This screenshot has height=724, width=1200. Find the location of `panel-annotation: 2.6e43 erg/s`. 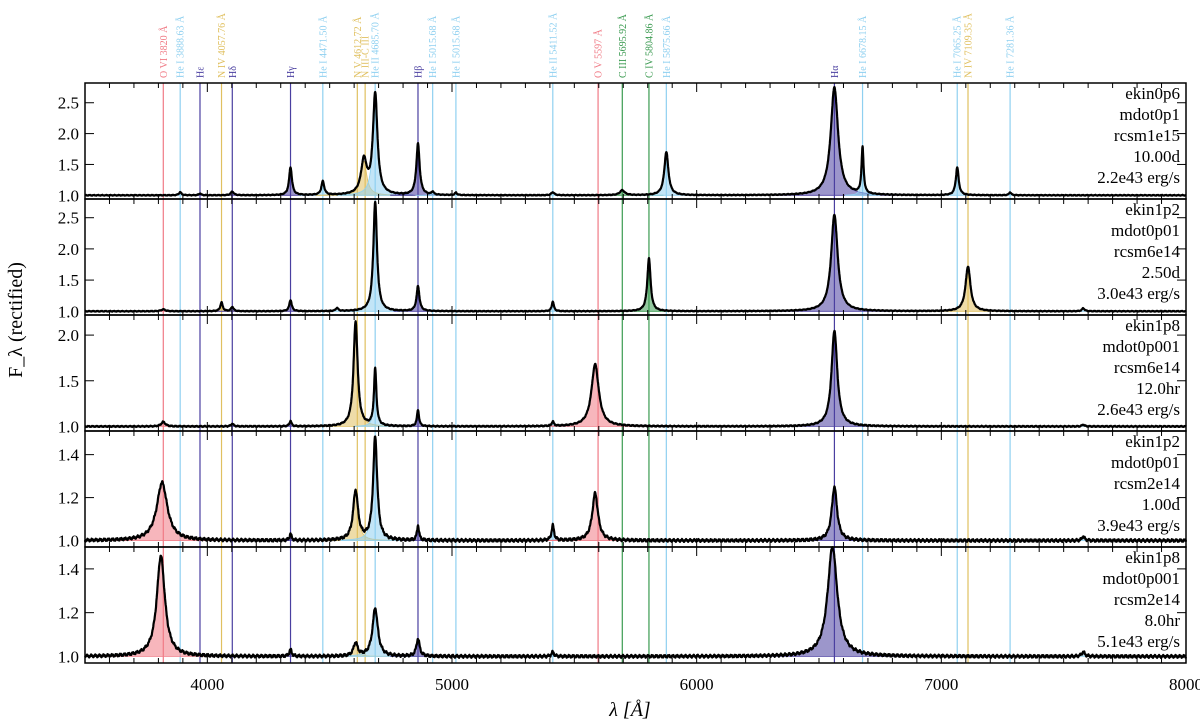

panel-annotation: 2.6e43 erg/s is located at coordinates (1138, 409).